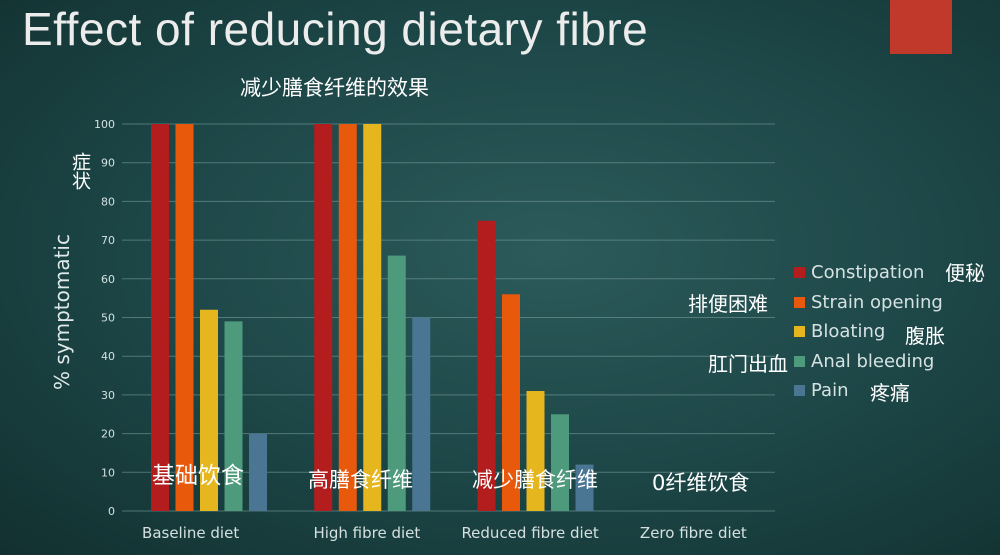 The image size is (1000, 555). What do you see at coordinates (108, 395) in the screenshot?
I see `y-tick-label: 30` at bounding box center [108, 395].